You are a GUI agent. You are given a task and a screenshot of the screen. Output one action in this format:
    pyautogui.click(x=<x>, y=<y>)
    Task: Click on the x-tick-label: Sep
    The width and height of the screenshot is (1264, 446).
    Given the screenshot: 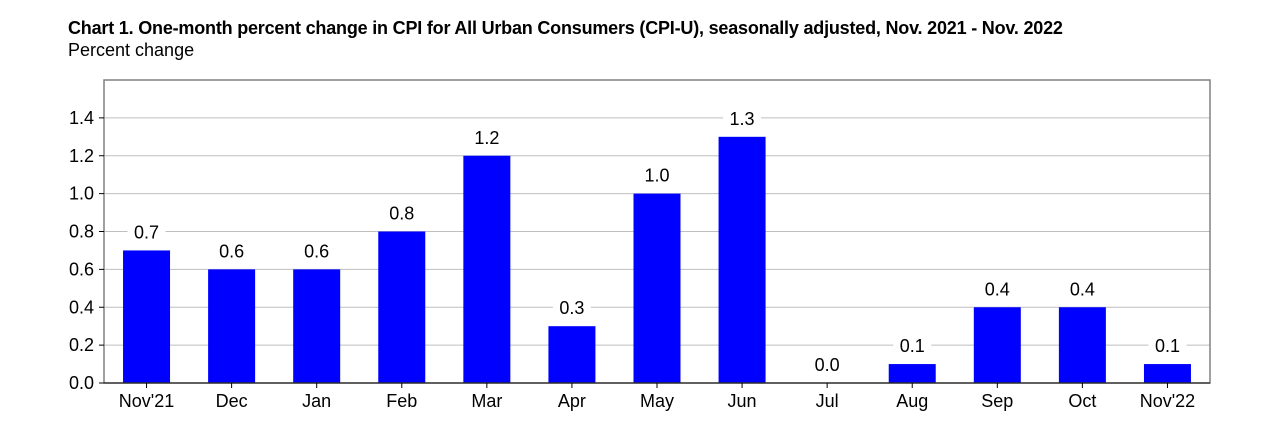 What is the action you would take?
    pyautogui.click(x=997, y=401)
    